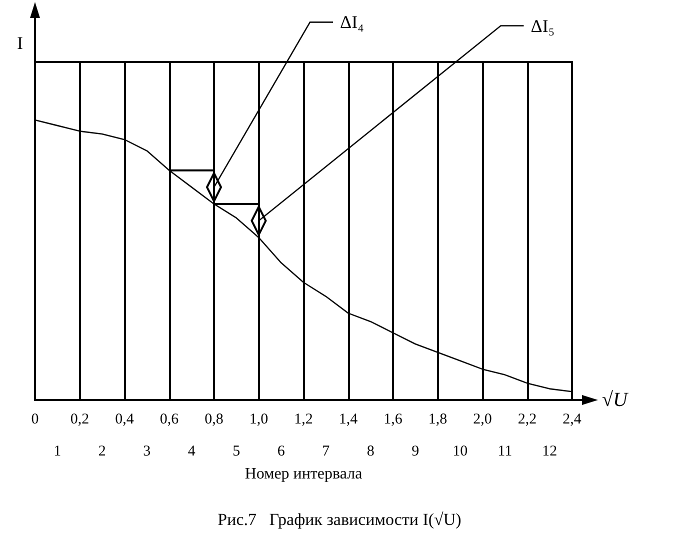 Image resolution: width=679 pixels, height=539 pixels. I want to click on x2-tick-label: 1, so click(58, 452).